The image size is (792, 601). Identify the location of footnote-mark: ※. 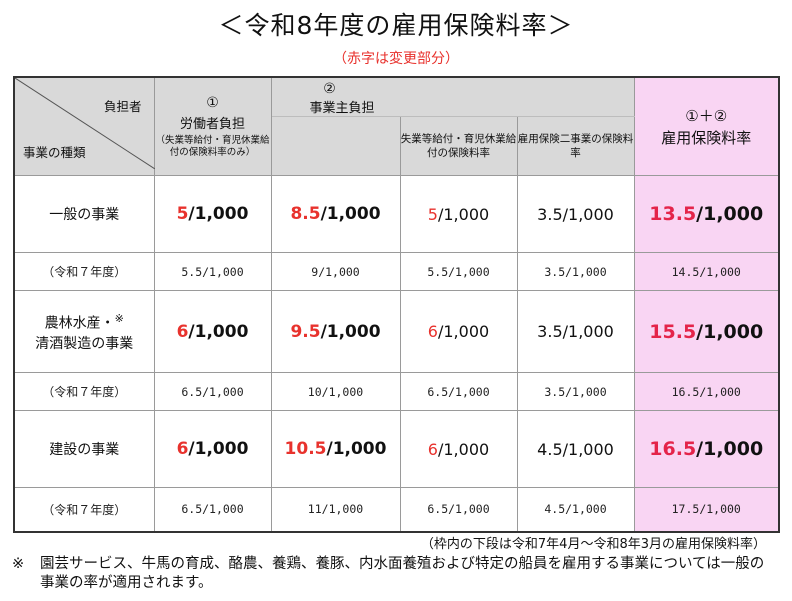
(18, 564).